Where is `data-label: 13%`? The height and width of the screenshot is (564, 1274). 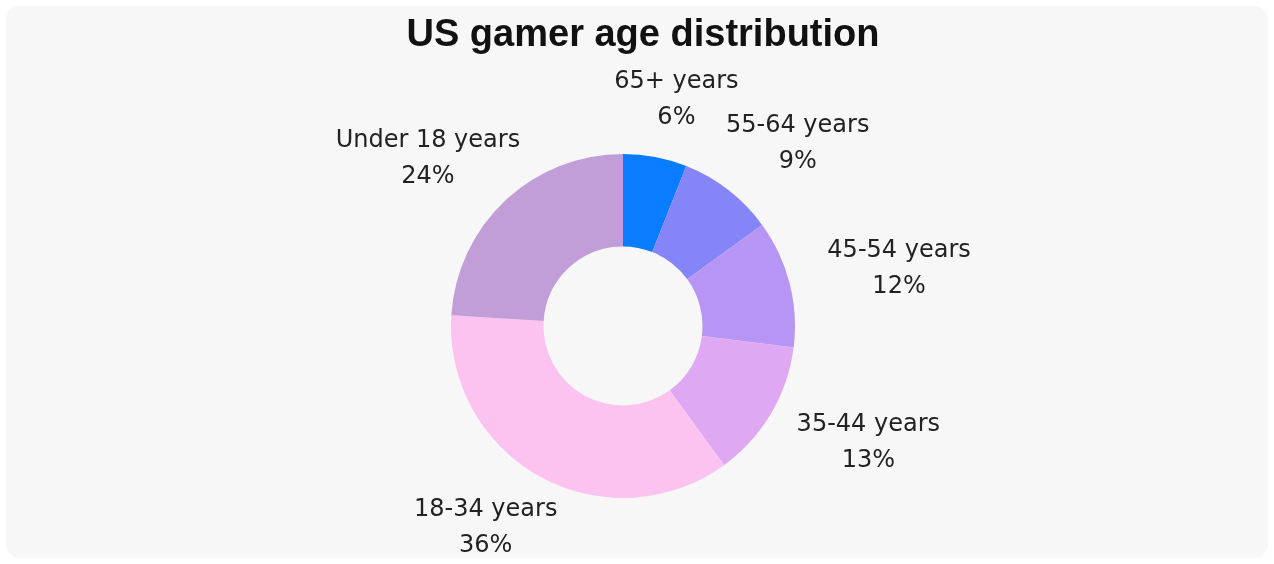 data-label: 13% is located at coordinates (868, 459).